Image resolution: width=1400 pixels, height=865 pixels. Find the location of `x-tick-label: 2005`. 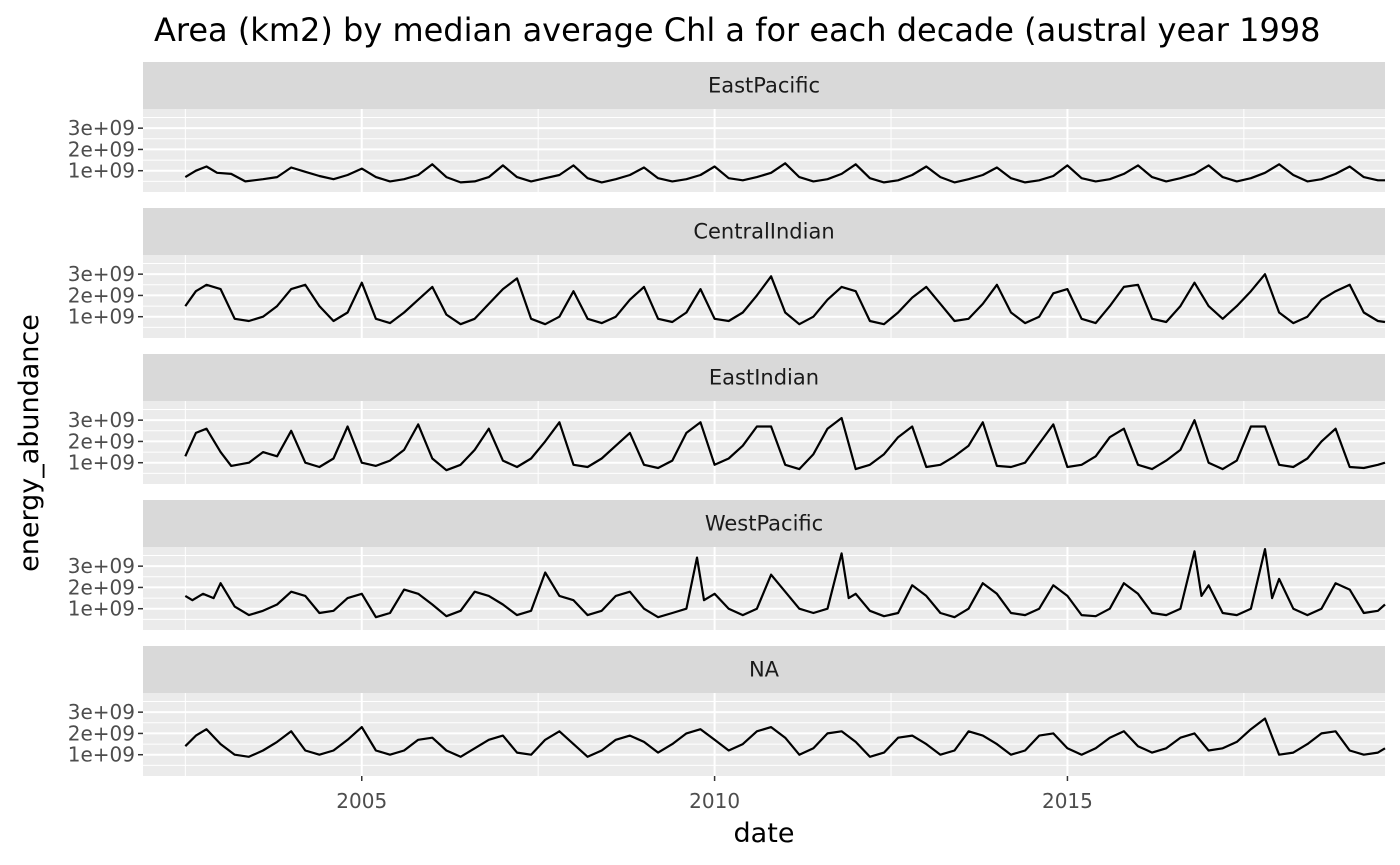

x-tick-label: 2005 is located at coordinates (361, 801).